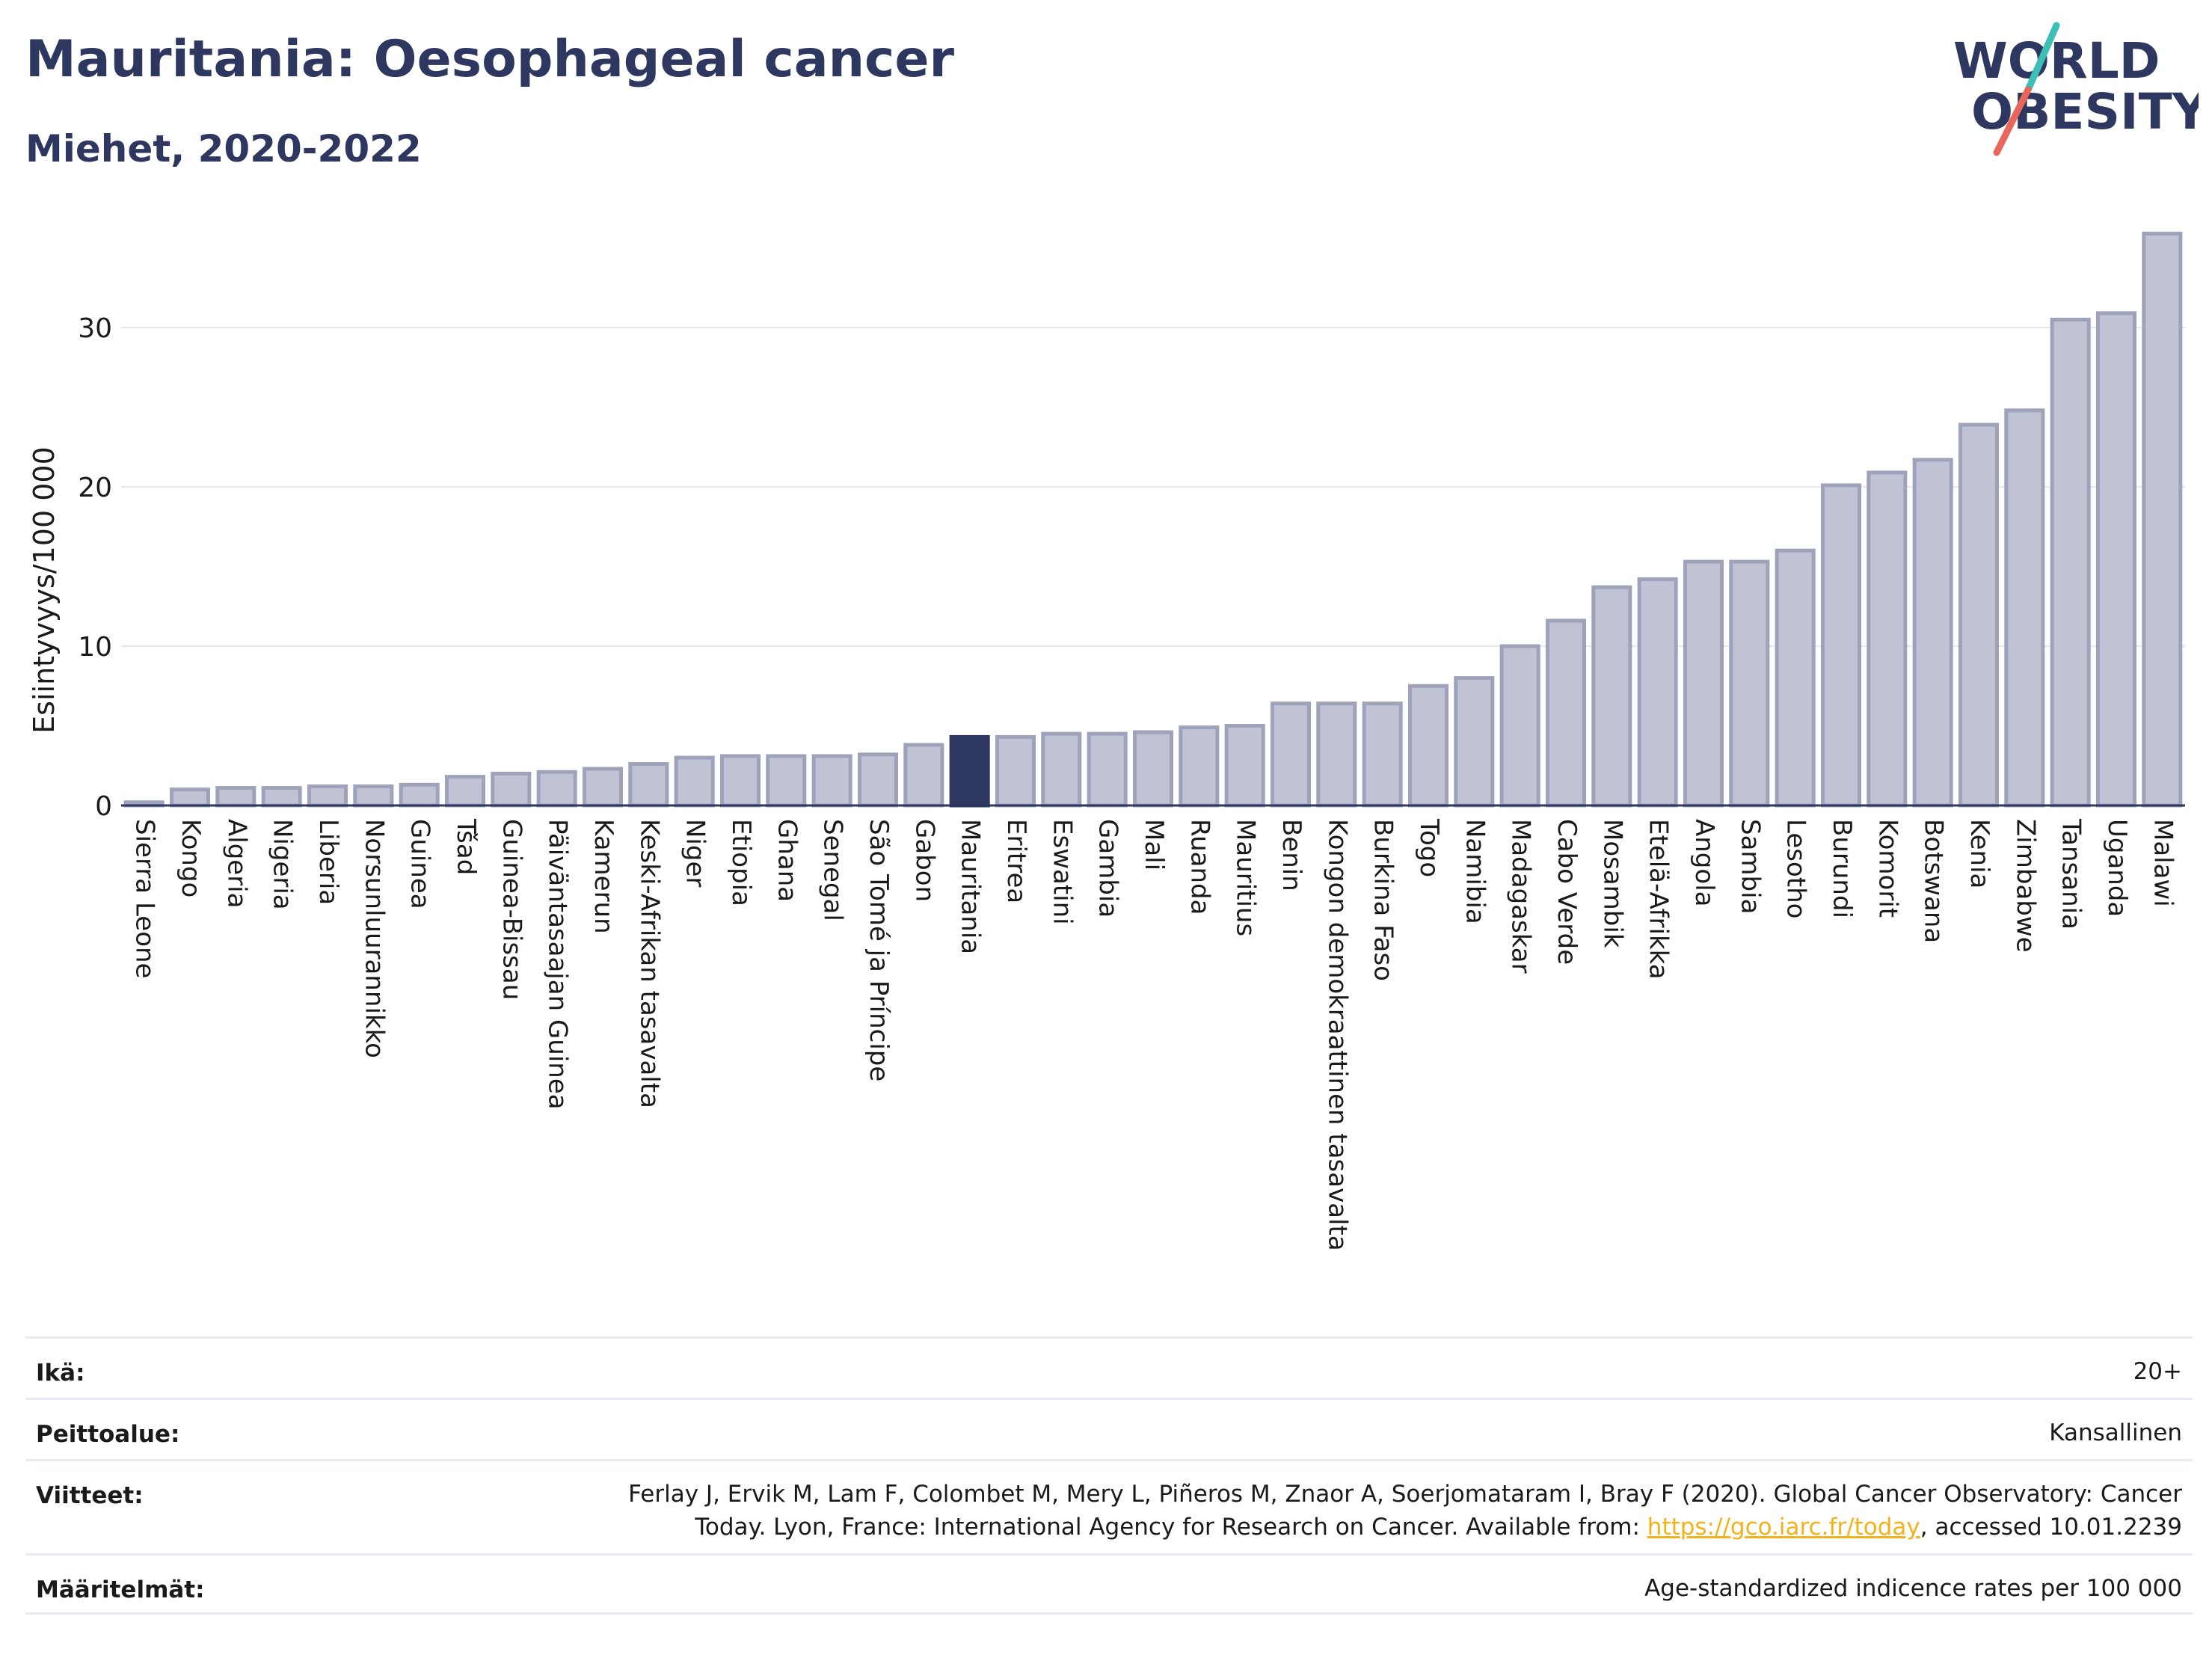 This screenshot has height=1655, width=2212. I want to click on age-value: 20+, so click(2157, 1371).